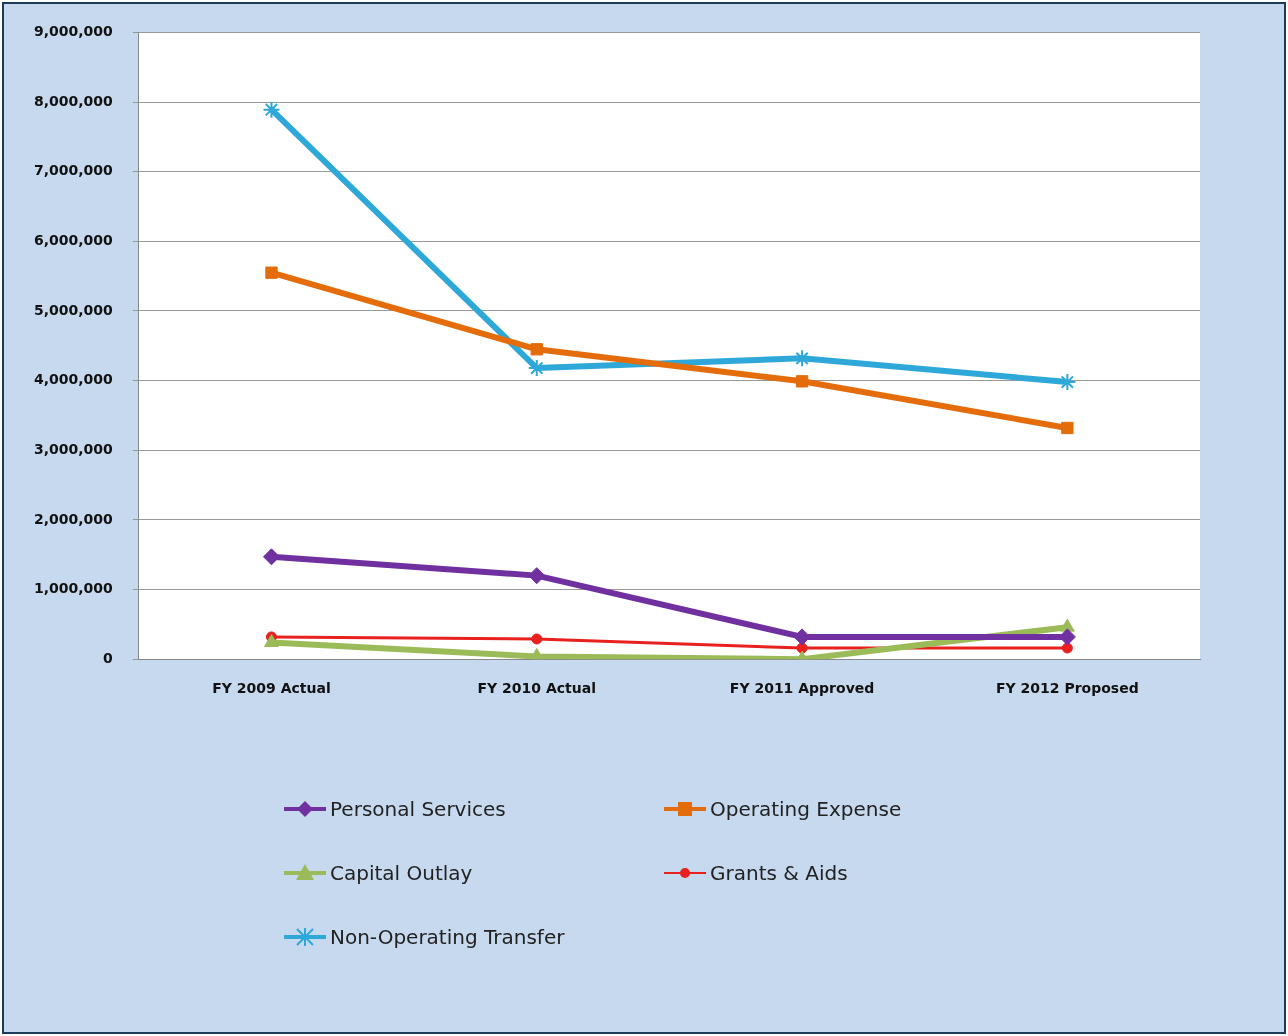 This screenshot has width=1288, height=1036. Describe the element at coordinates (418, 809) in the screenshot. I see `legend-label: Personal Services` at that location.